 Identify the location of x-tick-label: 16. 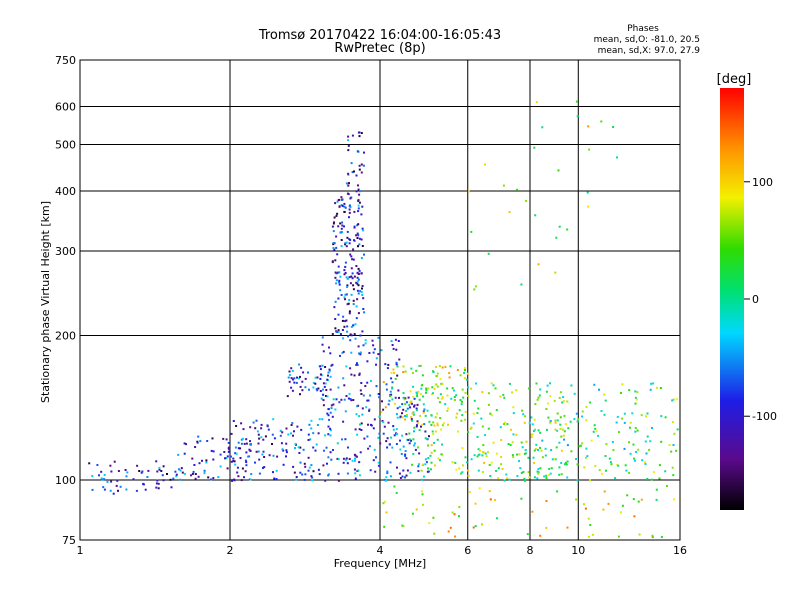
(680, 550).